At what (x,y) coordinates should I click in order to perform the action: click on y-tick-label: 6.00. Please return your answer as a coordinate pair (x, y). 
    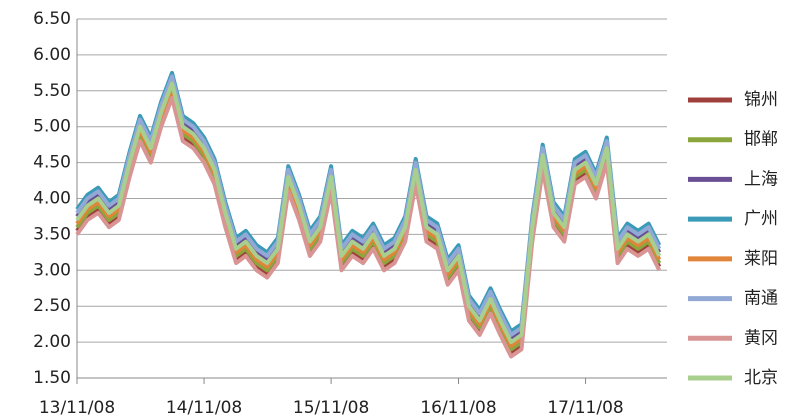
    Looking at the image, I should click on (52, 55).